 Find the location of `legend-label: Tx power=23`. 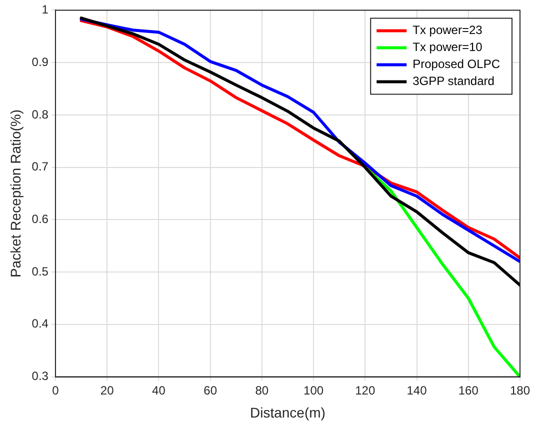

legend-label: Tx power=23 is located at coordinates (447, 30).